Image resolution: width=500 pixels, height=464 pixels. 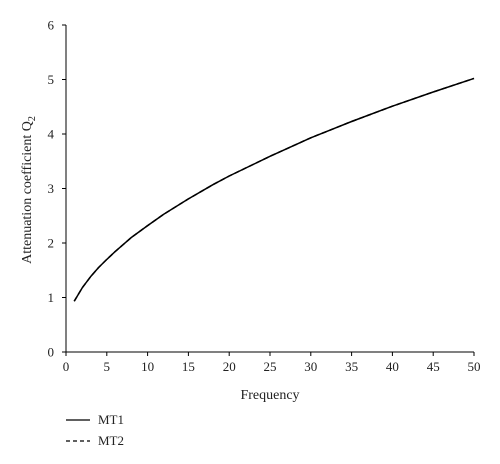 What do you see at coordinates (51, 134) in the screenshot?
I see `y-tick-label: 4` at bounding box center [51, 134].